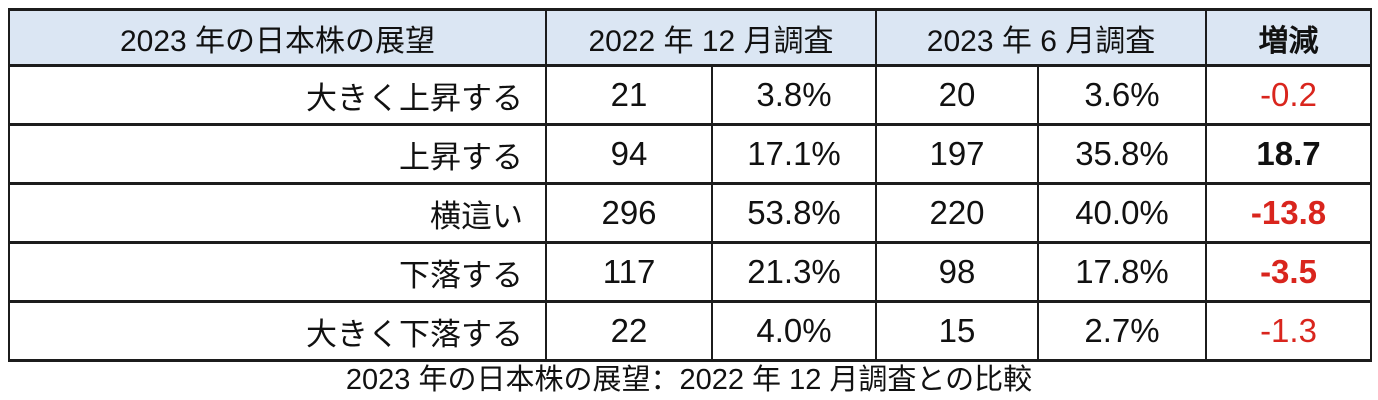 This screenshot has width=1378, height=400. I want to click on change-value: -1.3, so click(1288, 331).